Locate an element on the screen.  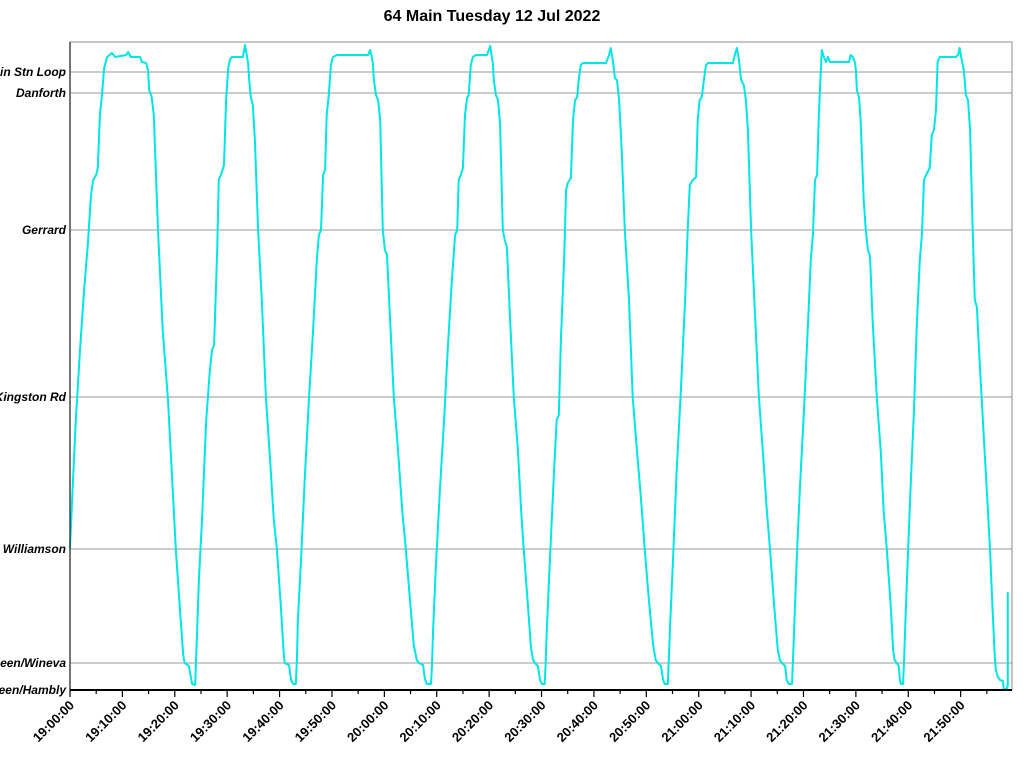
x-axis-label: 20:30:00 is located at coordinates (524, 721).